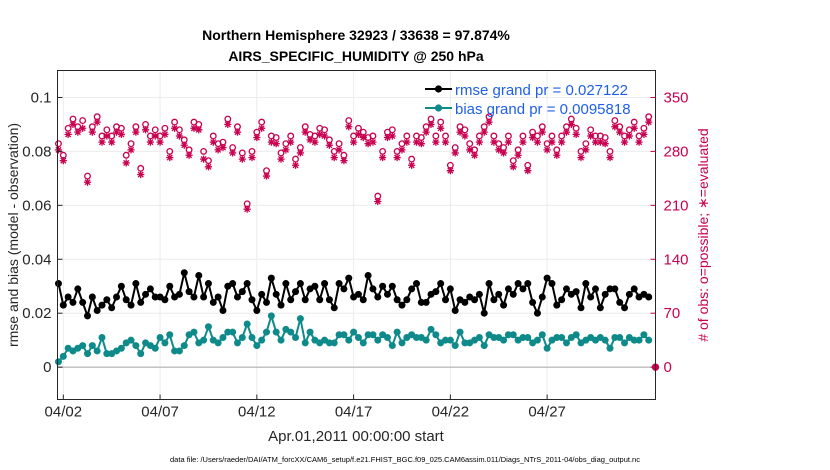 This screenshot has width=830, height=470. I want to click on x-tick-label: 04/12, so click(257, 412).